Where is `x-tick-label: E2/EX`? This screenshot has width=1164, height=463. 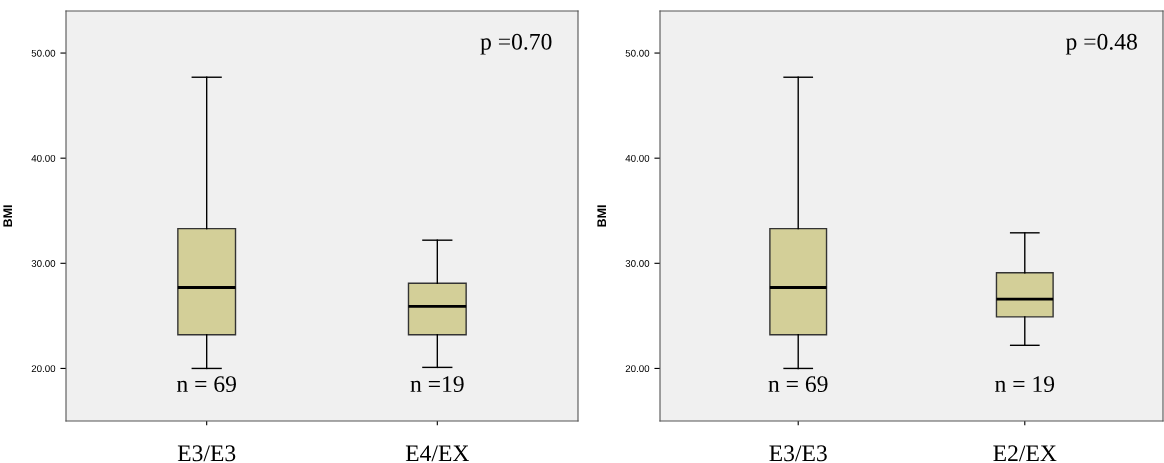 x-tick-label: E2/EX is located at coordinates (1025, 453).